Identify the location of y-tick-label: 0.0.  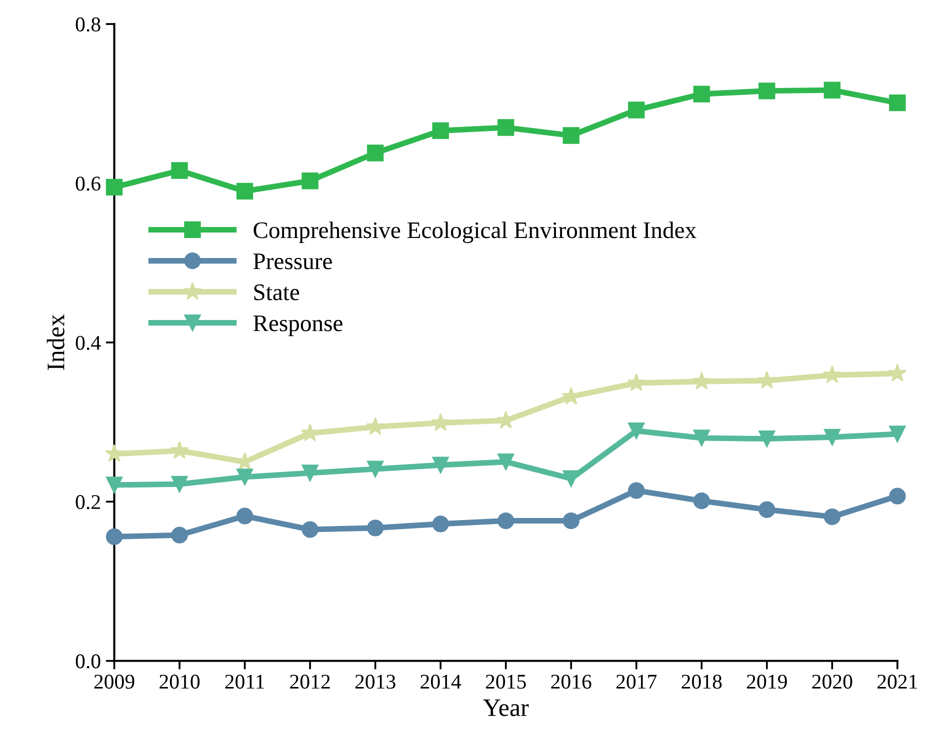
(88, 661).